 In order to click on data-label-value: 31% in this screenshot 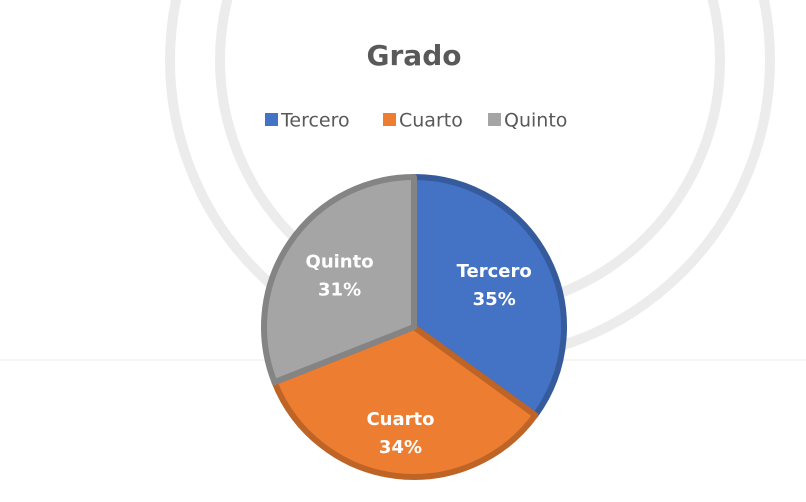, I will do `click(339, 289)`.